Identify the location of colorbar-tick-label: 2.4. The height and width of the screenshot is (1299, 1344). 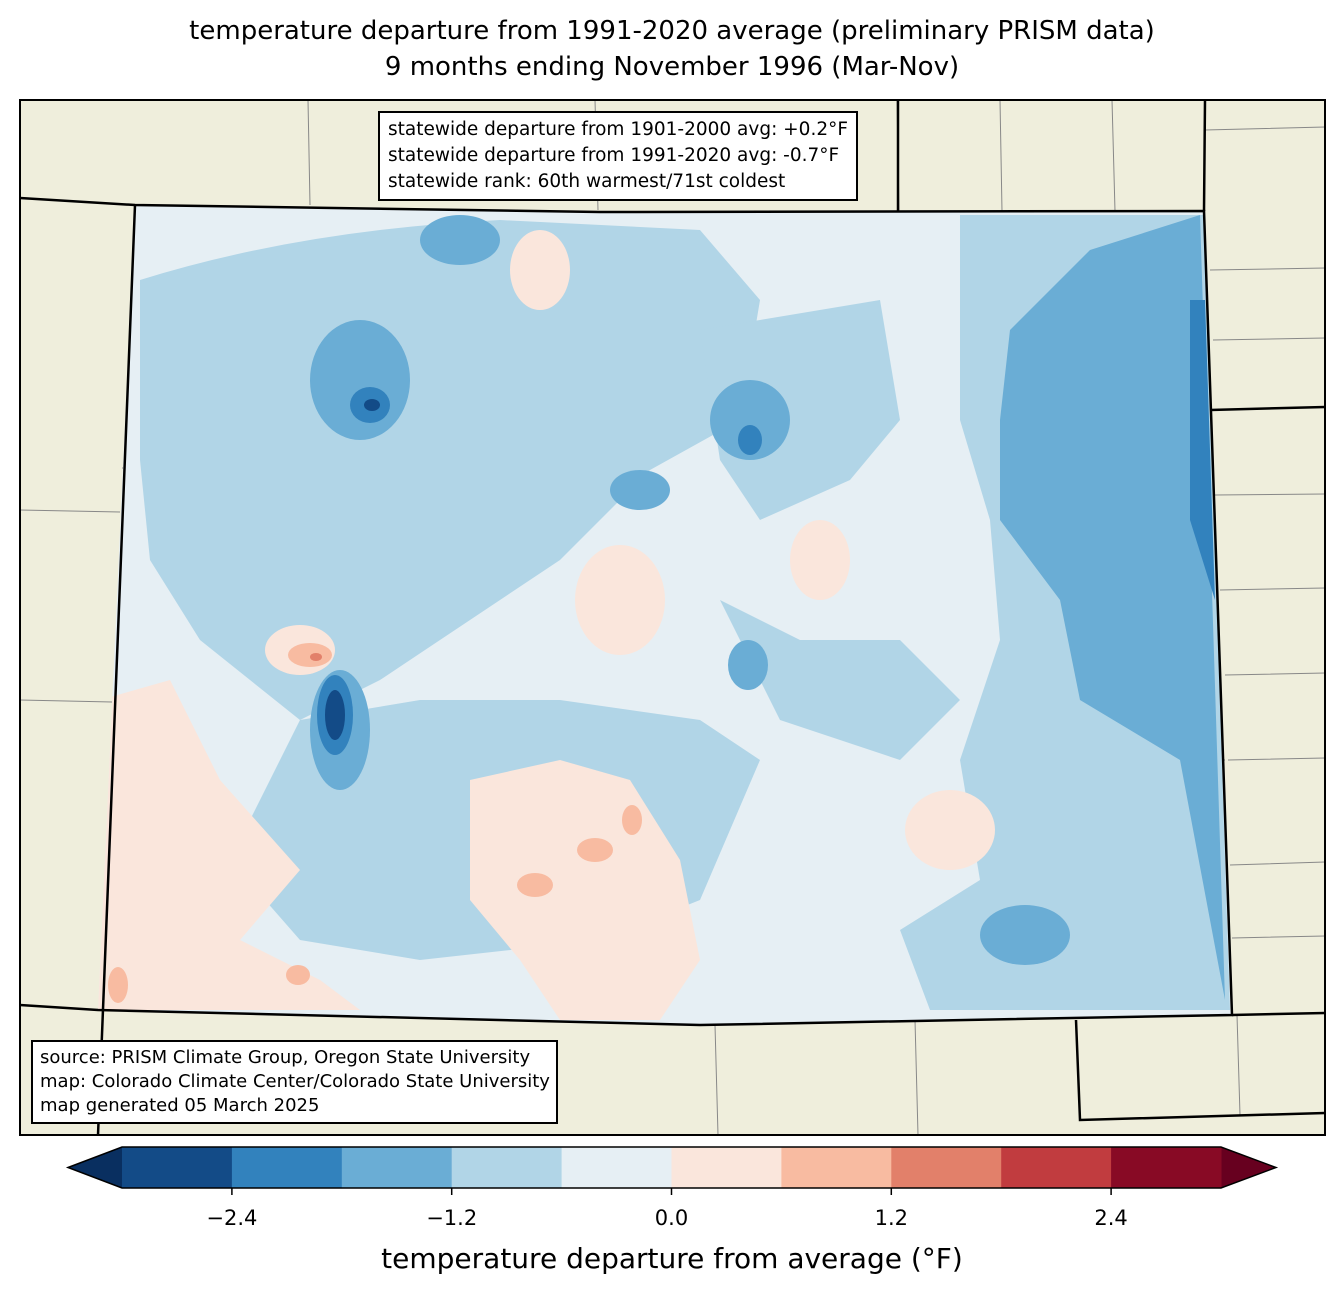
(1111, 1218).